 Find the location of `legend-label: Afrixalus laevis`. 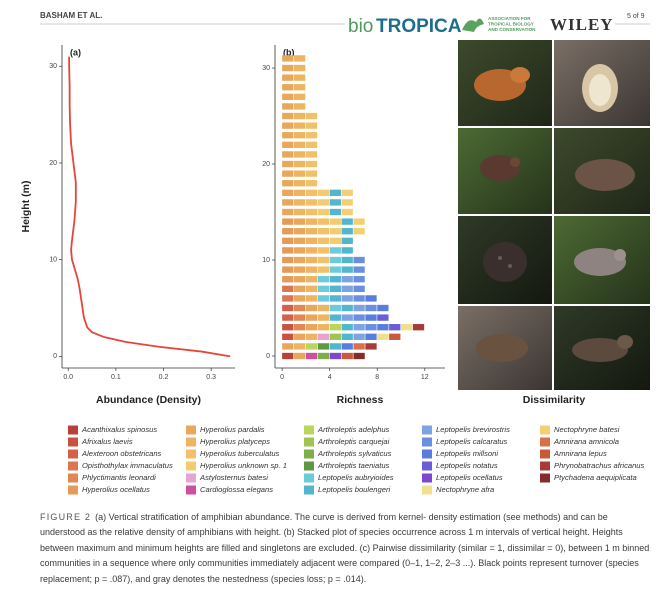

legend-label: Afrixalus laevis is located at coordinates (107, 441).